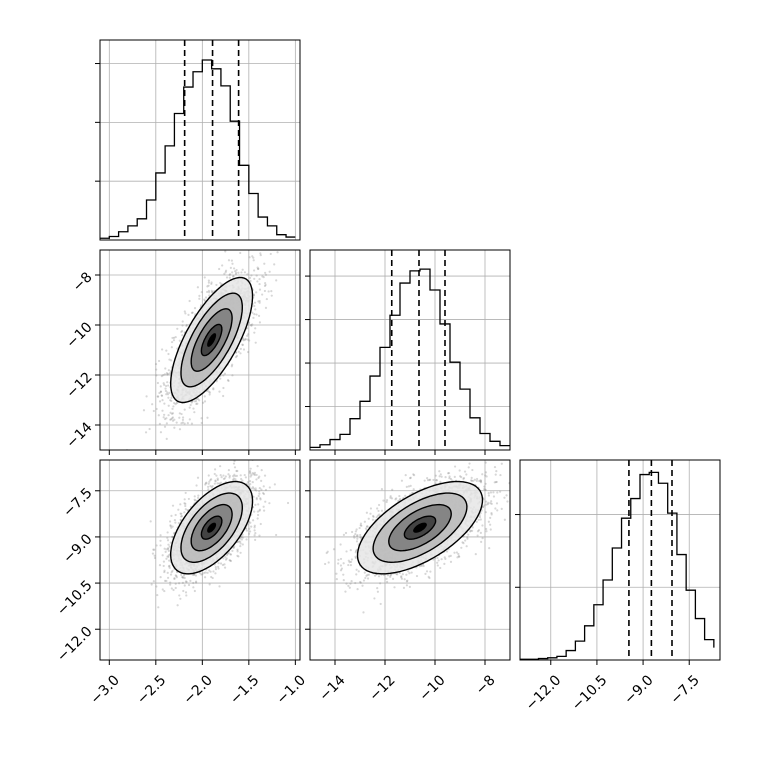 The image size is (760, 760). What do you see at coordinates (410, 560) in the screenshot?
I see `panel-frame` at bounding box center [410, 560].